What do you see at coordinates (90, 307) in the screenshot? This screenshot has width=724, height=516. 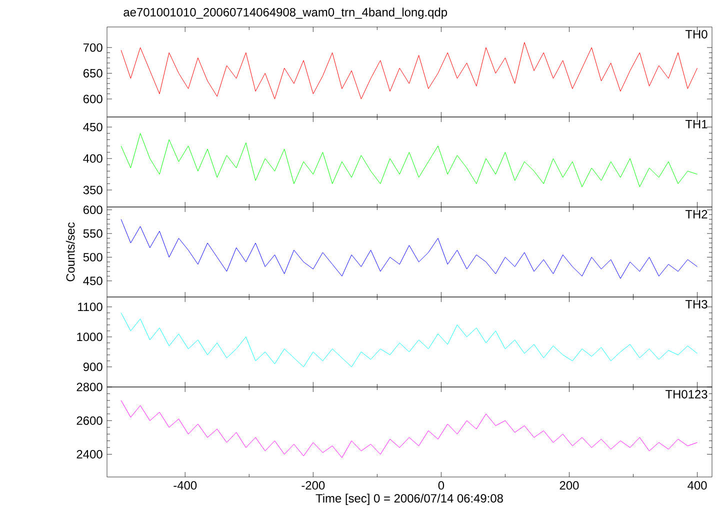 I see `y-tick-label: 1100` at bounding box center [90, 307].